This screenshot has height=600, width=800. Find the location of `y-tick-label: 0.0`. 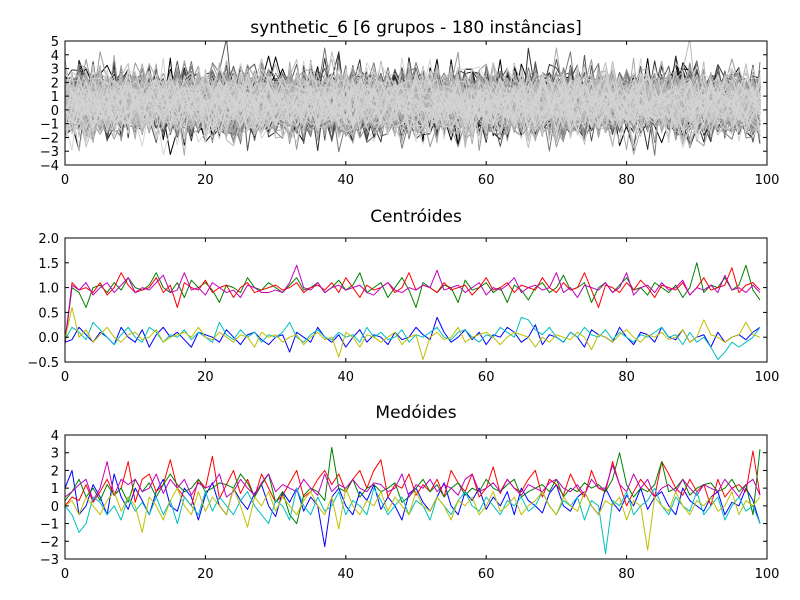

y-tick-label: 0.0 is located at coordinates (48, 338).